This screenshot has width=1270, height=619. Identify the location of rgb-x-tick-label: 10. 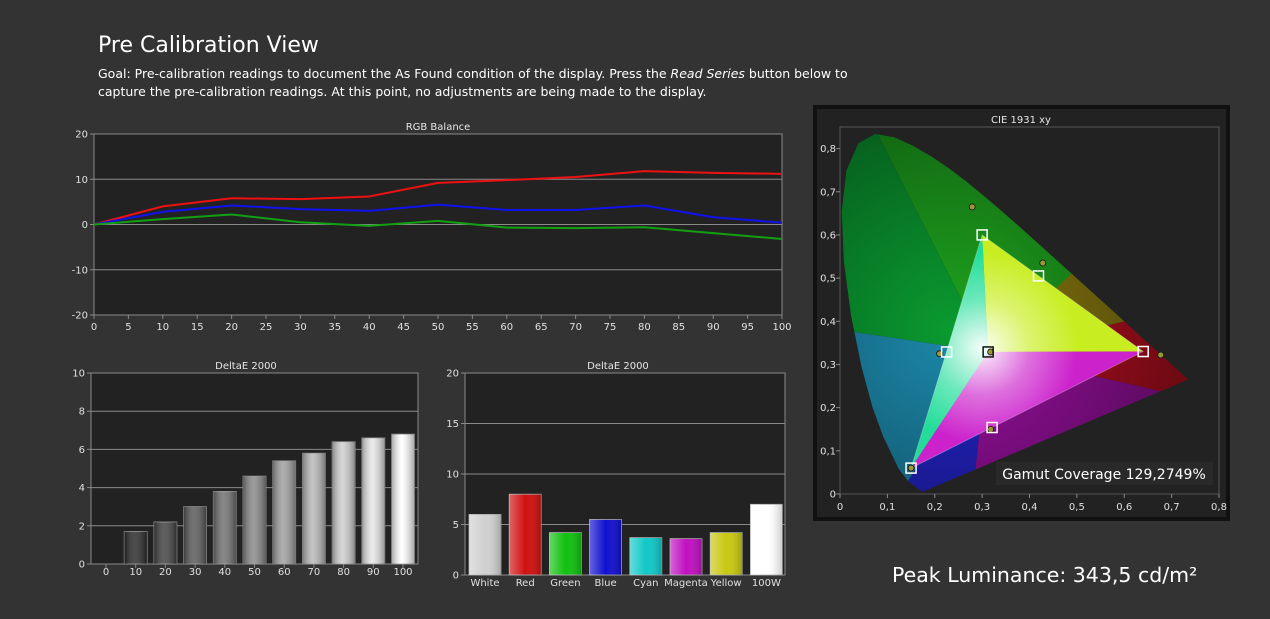
(162, 327).